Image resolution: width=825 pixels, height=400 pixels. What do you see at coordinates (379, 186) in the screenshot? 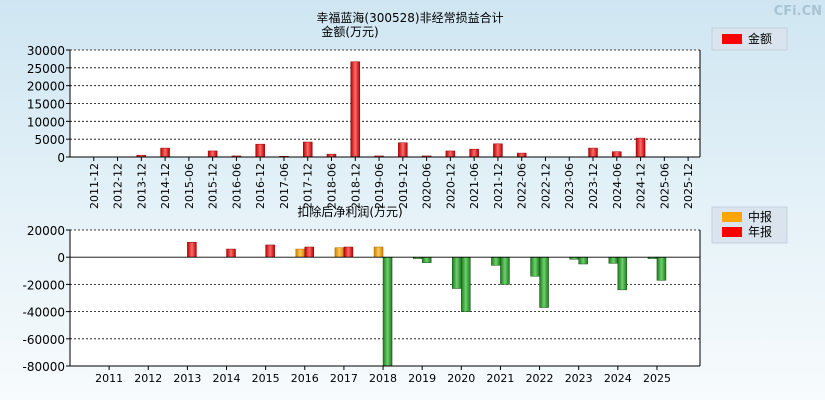
I see `x-tick-label: 2019-06` at bounding box center [379, 186].